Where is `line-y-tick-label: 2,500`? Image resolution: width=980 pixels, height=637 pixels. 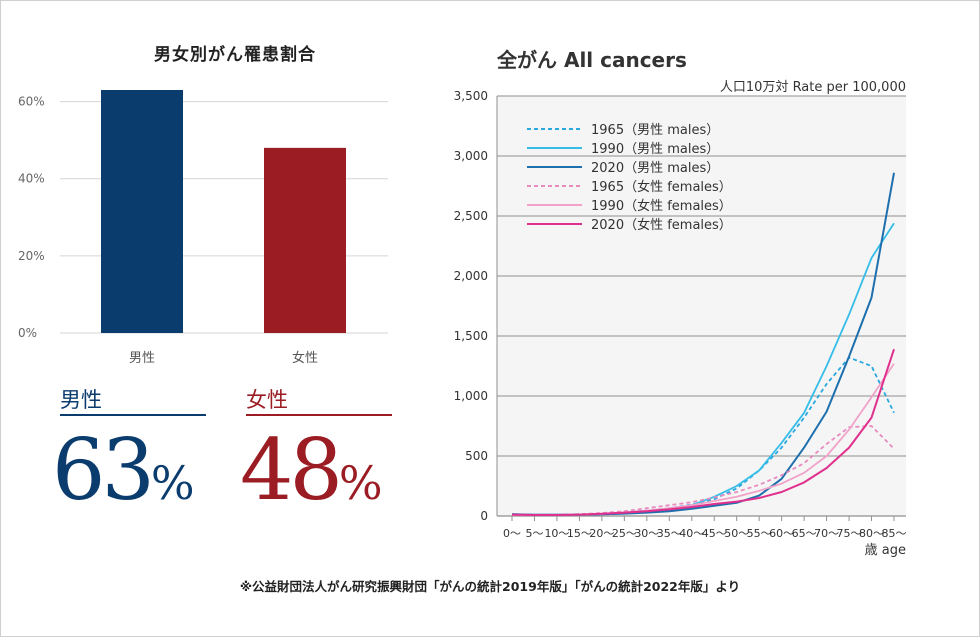
line-y-tick-label: 2,500 is located at coordinates (471, 216).